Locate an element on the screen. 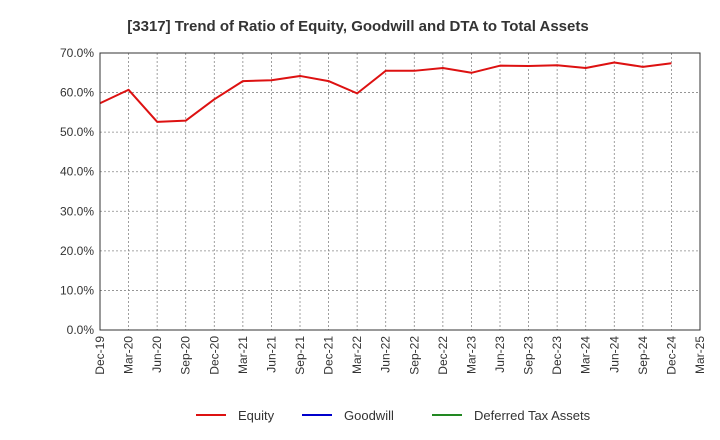  y-tick-label: 10.0% is located at coordinates (77, 290).